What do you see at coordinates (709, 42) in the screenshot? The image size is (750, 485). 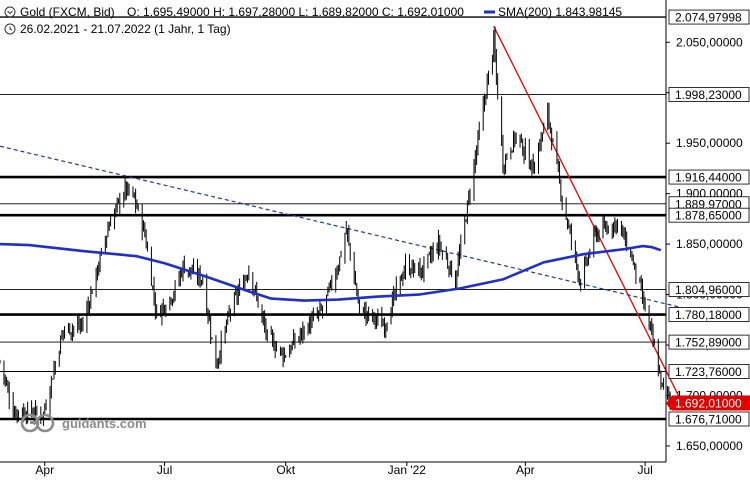 I see `y-tick-label-8: 2.050,00000` at bounding box center [709, 42].